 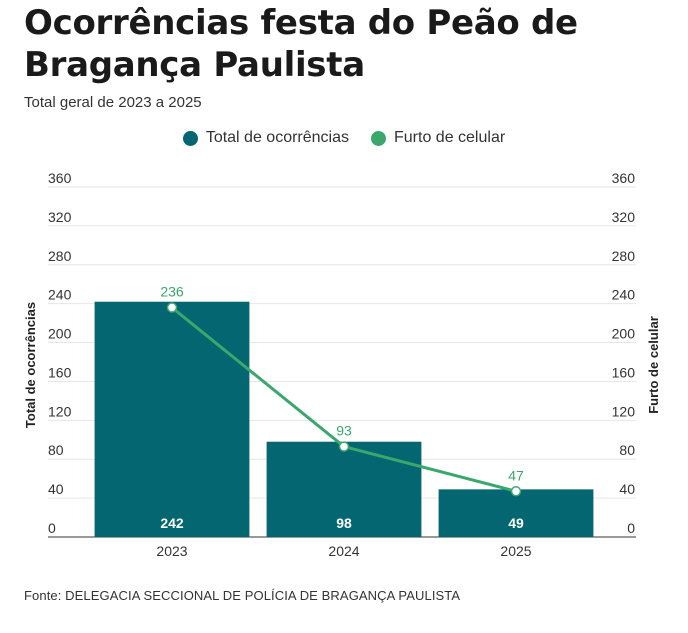 I want to click on y-tick-label-right: 320, so click(x=624, y=217).